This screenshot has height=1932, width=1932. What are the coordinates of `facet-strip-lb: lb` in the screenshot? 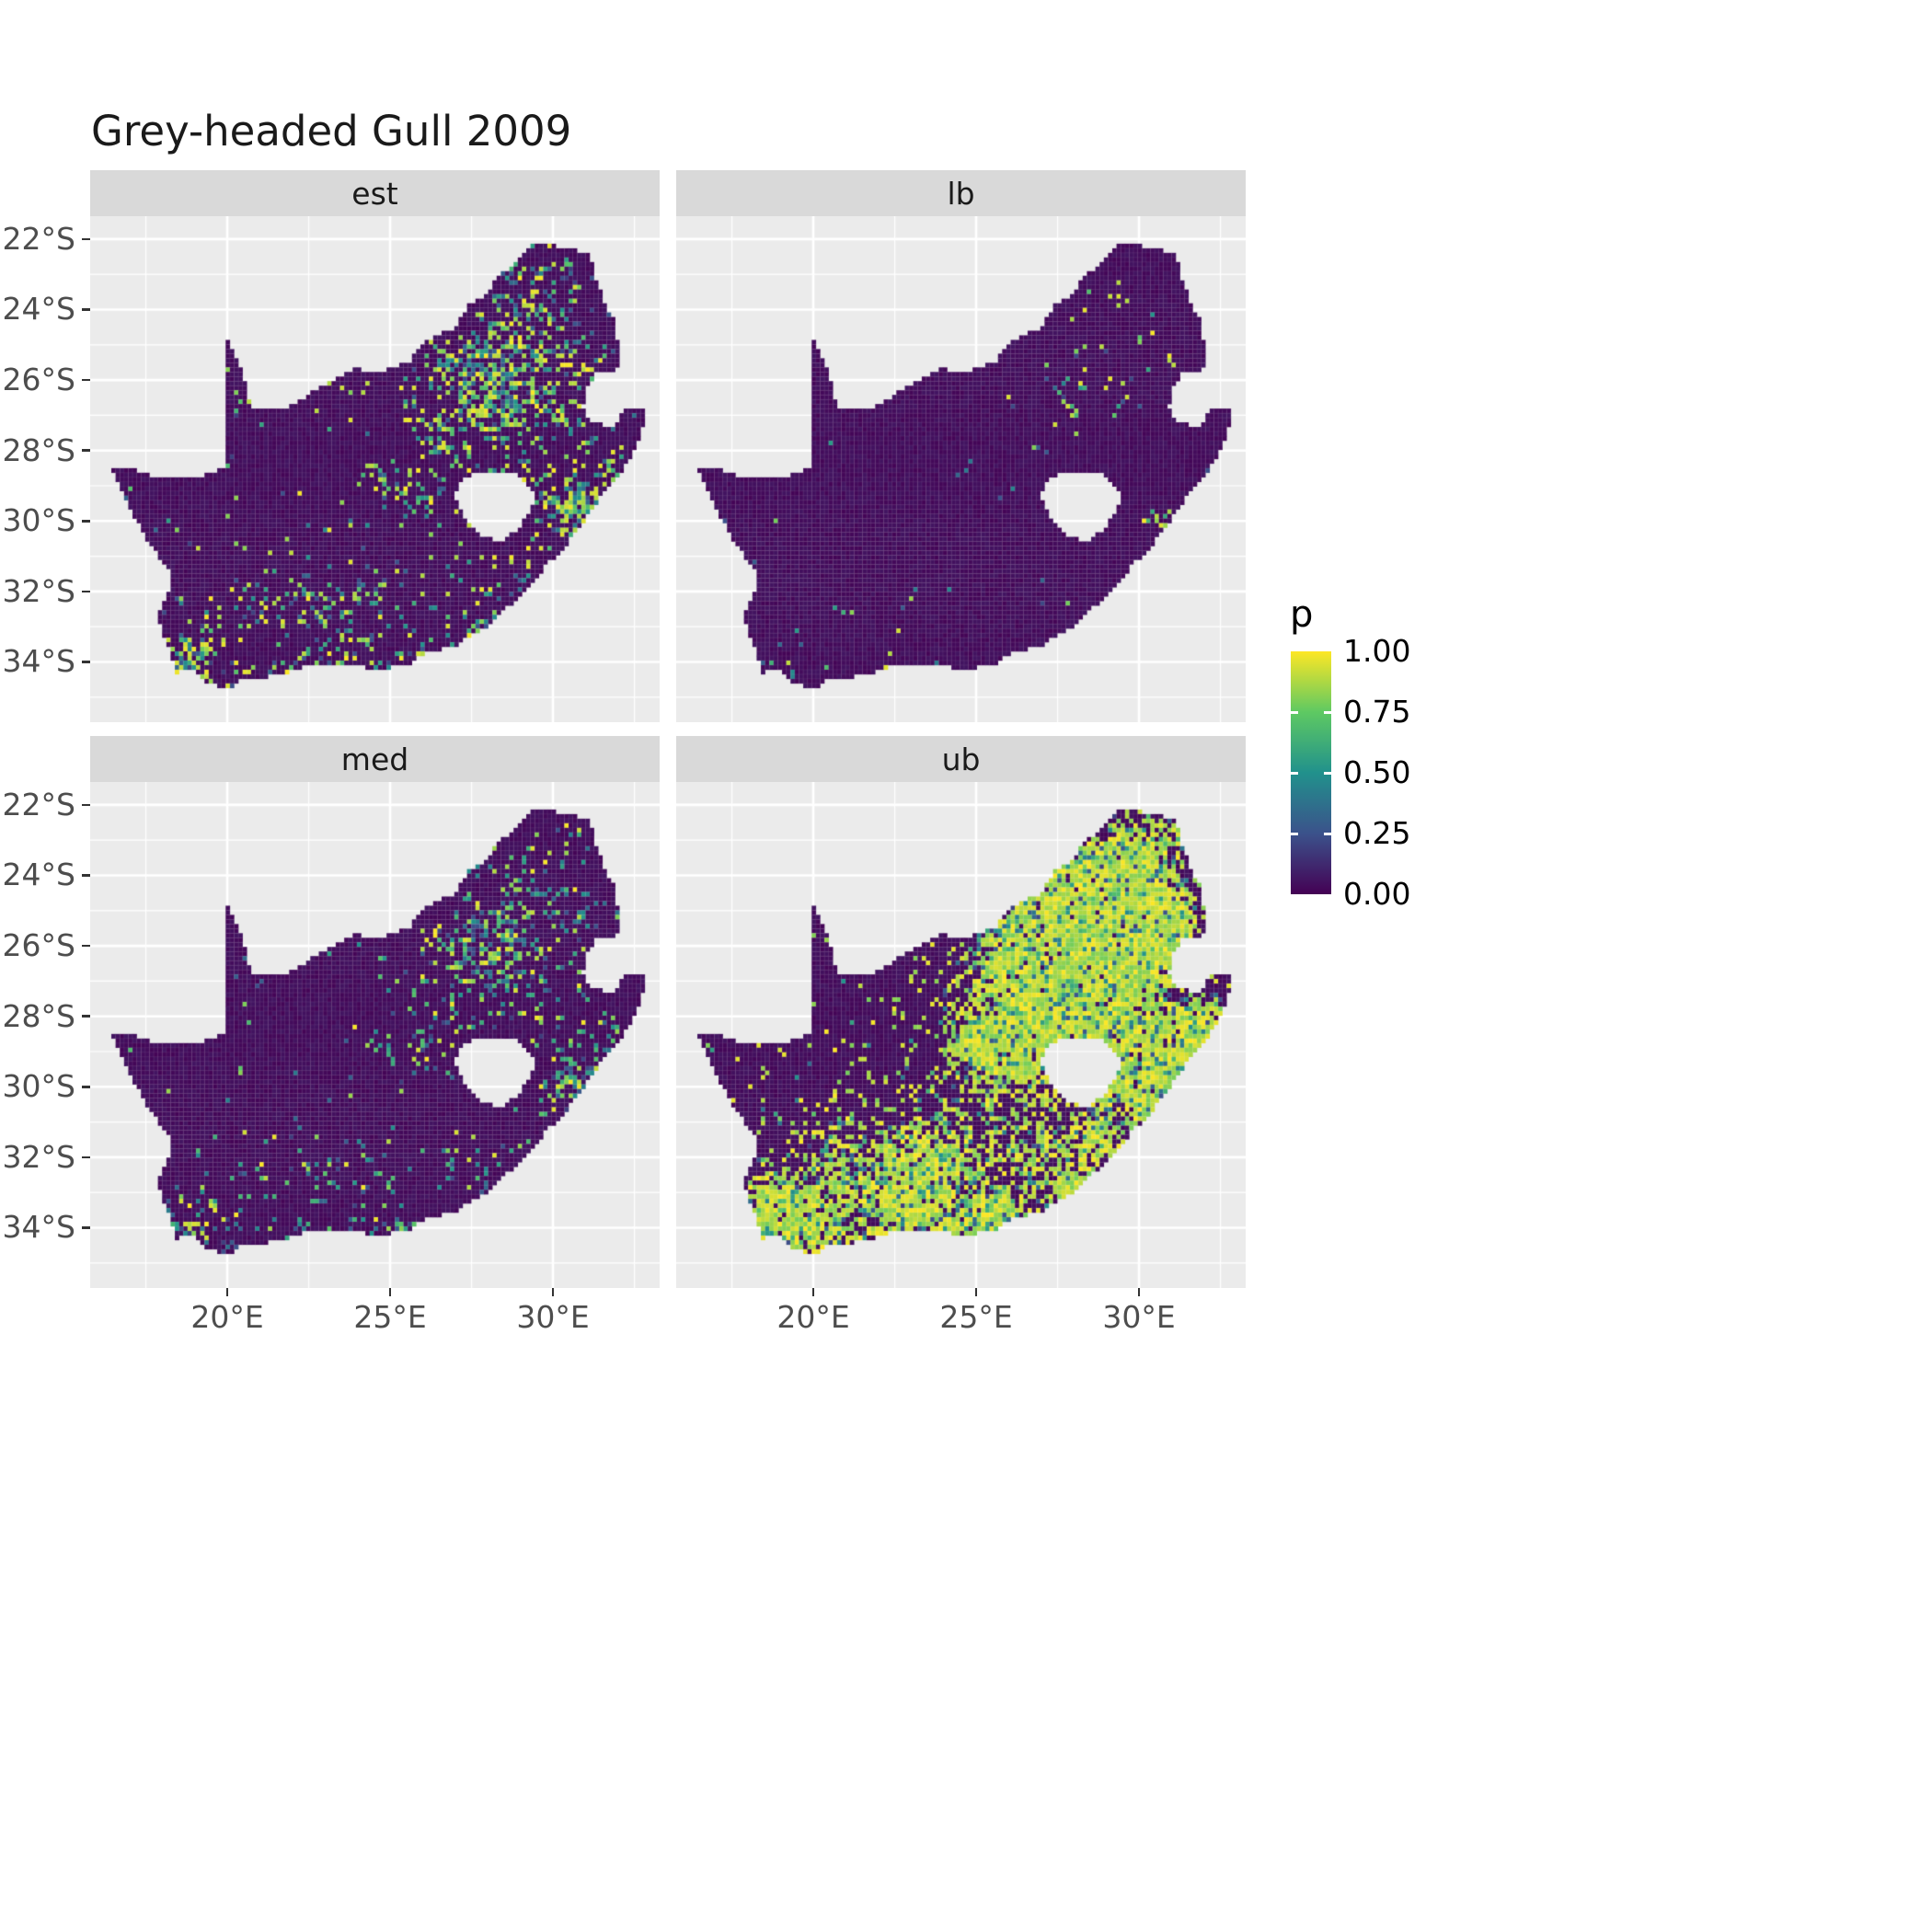 It's located at (961, 193).